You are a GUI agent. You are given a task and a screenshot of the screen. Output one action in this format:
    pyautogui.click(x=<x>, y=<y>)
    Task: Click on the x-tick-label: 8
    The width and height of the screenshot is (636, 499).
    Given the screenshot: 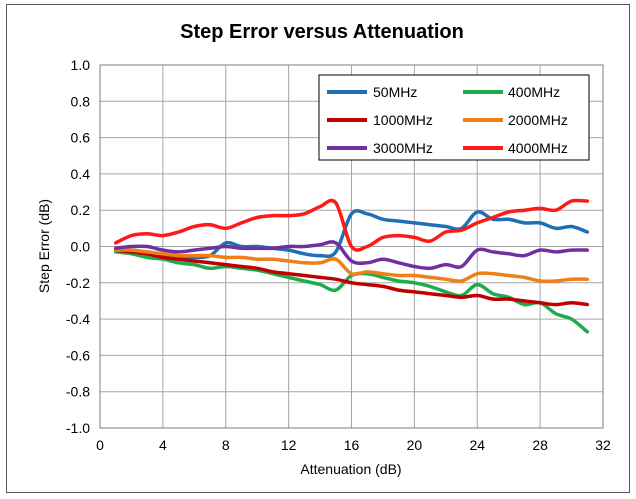 What is the action you would take?
    pyautogui.click(x=226, y=445)
    